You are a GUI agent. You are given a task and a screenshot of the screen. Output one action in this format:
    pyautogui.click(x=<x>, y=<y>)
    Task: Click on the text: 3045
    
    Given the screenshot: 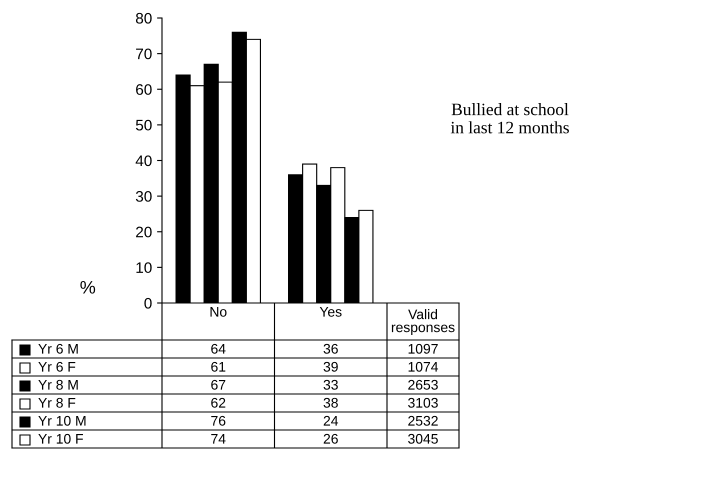 What is the action you would take?
    pyautogui.click(x=423, y=439)
    